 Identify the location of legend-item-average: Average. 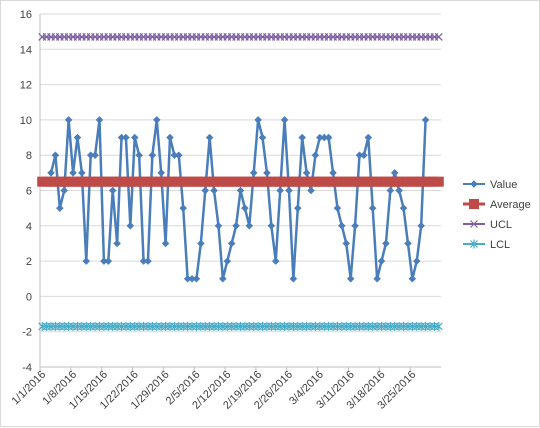
(497, 205).